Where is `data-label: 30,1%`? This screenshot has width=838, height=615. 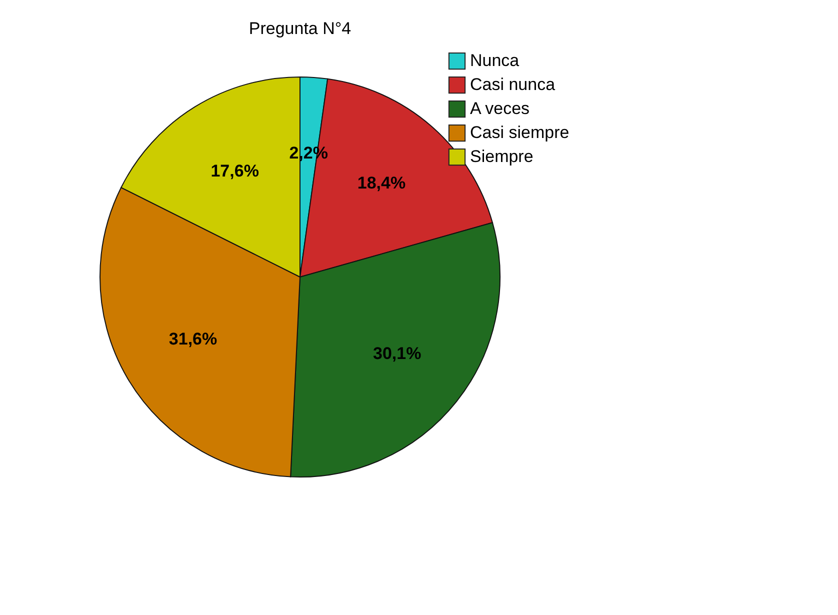 data-label: 30,1% is located at coordinates (397, 354).